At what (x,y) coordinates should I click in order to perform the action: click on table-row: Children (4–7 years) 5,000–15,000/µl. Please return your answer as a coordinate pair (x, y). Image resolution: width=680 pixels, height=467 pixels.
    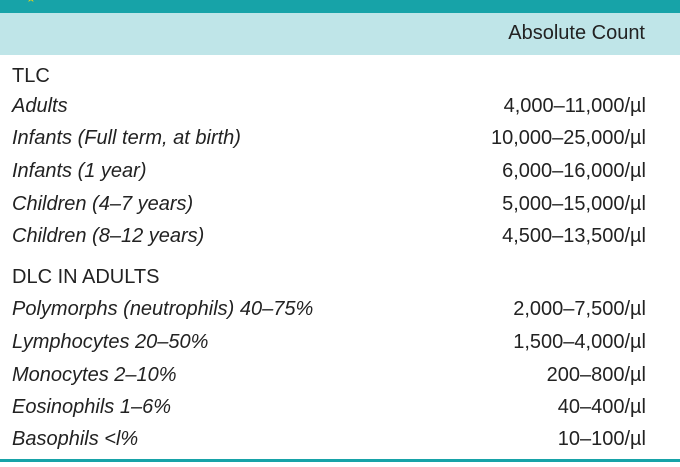
    Looking at the image, I should click on (329, 204).